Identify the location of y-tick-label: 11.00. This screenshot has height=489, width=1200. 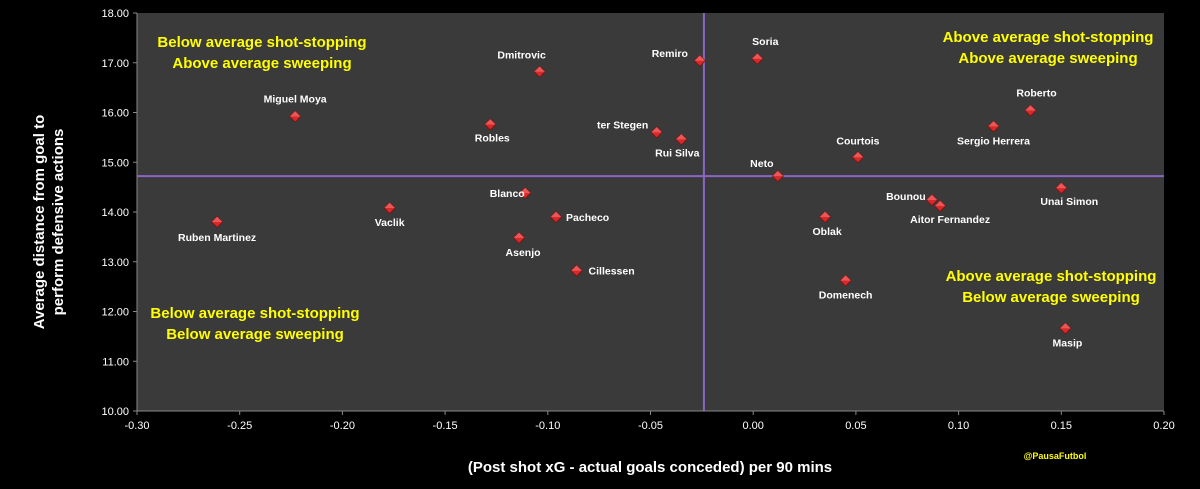
(115, 362).